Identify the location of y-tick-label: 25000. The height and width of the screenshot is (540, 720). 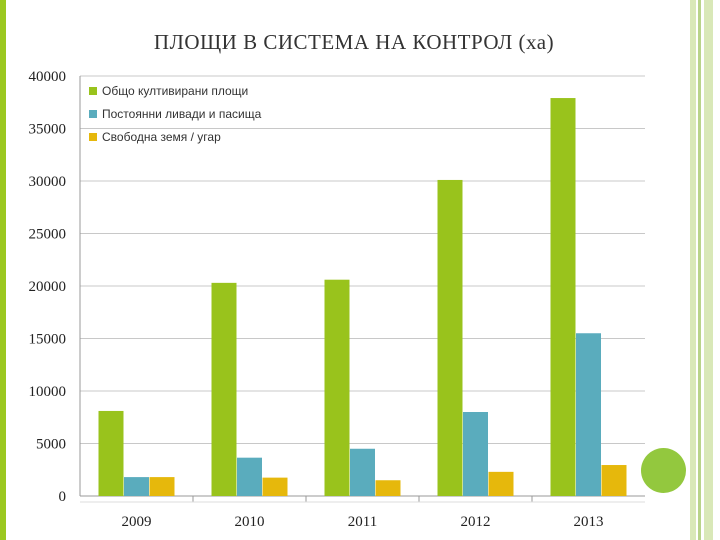
(48, 235).